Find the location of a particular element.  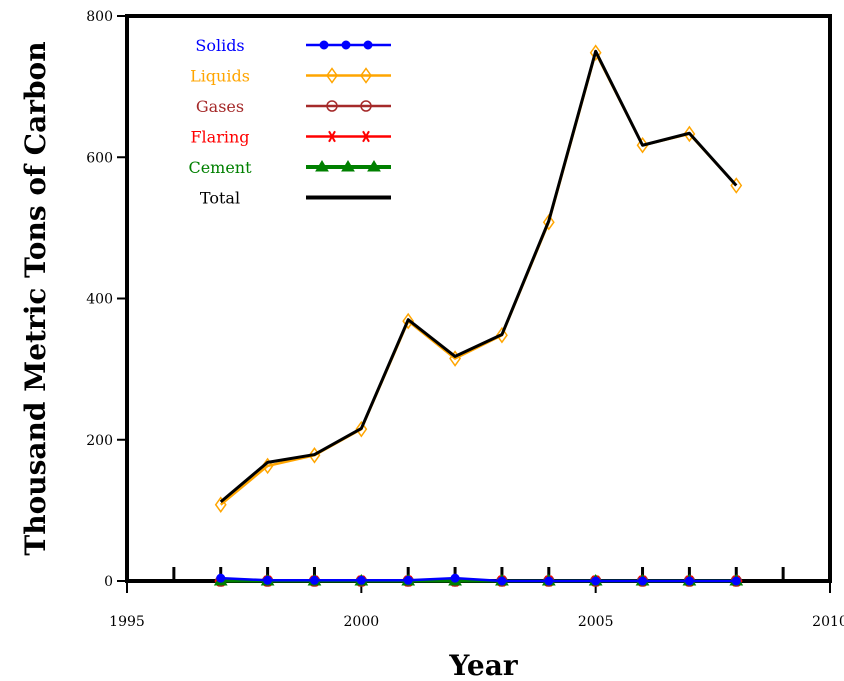

legend-item-liquids: Liquids is located at coordinates (290, 76).